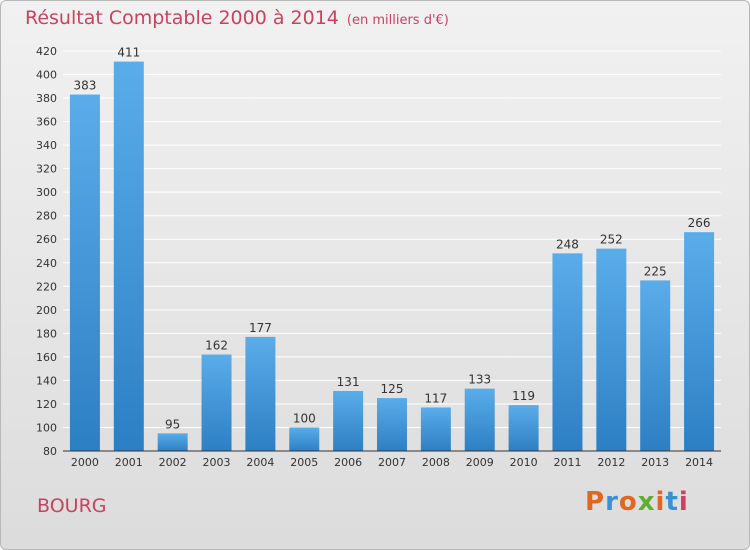  What do you see at coordinates (46, 404) in the screenshot?
I see `y-tick-label: 120` at bounding box center [46, 404].